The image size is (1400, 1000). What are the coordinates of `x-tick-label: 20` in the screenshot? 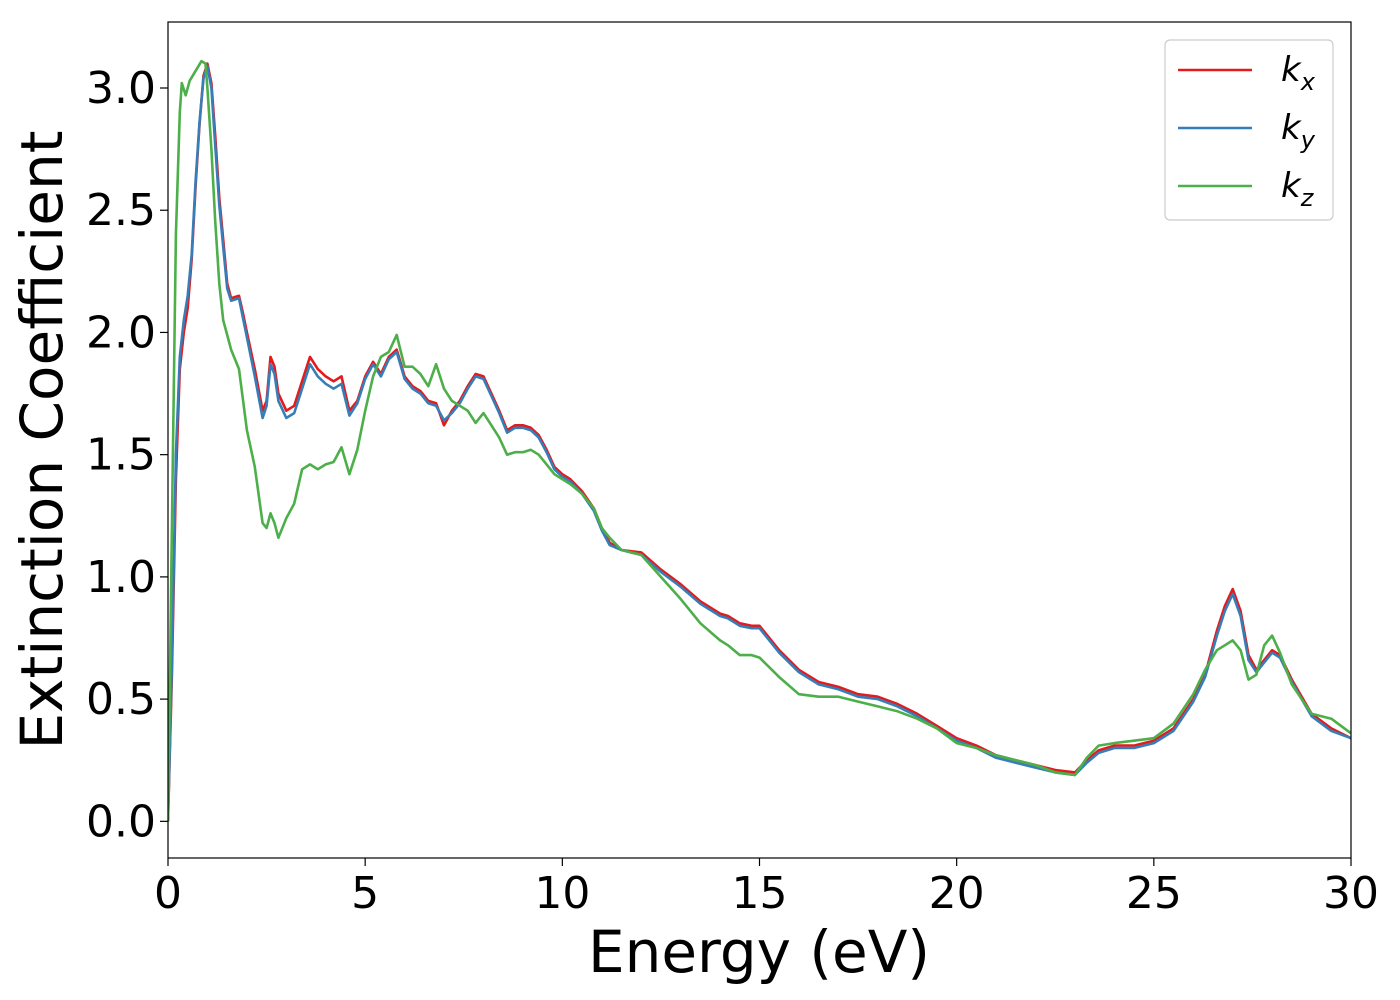 It's located at (957, 893).